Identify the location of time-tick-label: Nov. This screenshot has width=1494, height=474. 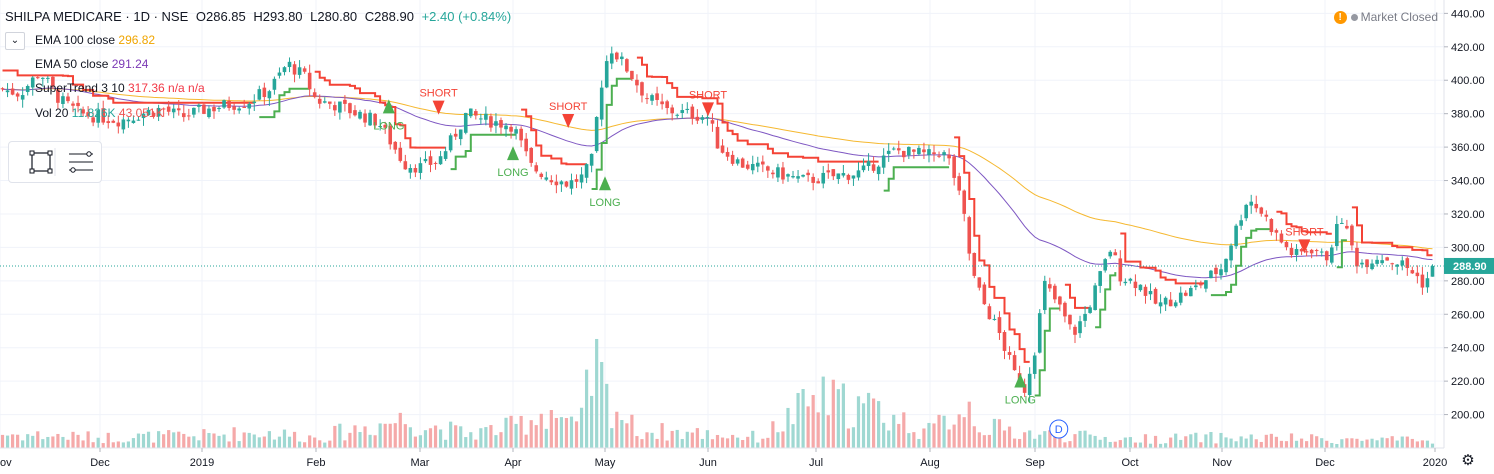
(1222, 463).